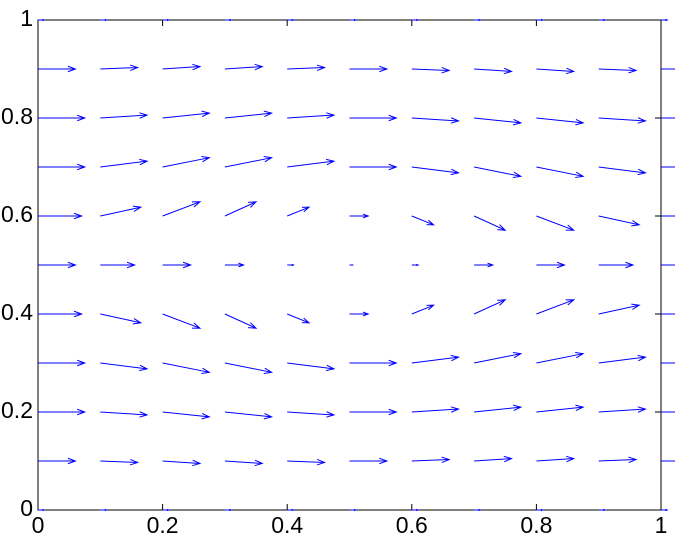 Image resolution: width=675 pixels, height=541 pixels. Describe the element at coordinates (17, 312) in the screenshot. I see `y-tick-label: 0.4` at that location.